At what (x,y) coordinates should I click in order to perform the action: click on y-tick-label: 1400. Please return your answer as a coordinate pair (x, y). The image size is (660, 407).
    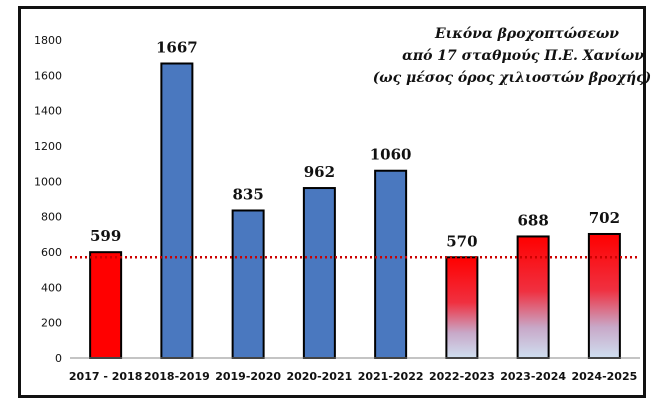
    Looking at the image, I should click on (48, 111).